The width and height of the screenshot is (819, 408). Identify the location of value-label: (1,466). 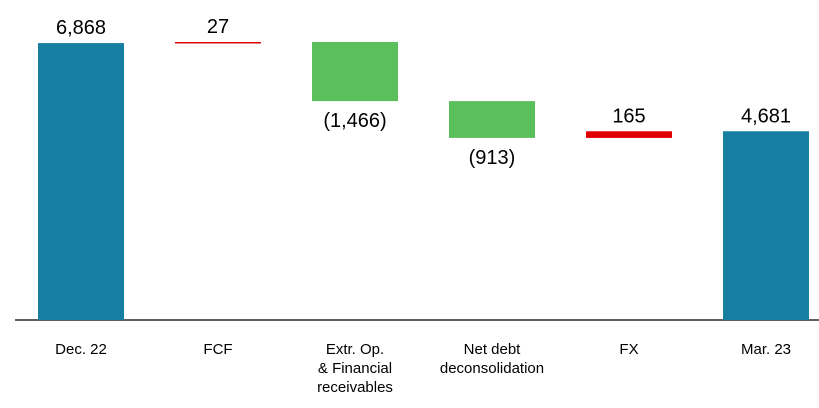
(354, 121).